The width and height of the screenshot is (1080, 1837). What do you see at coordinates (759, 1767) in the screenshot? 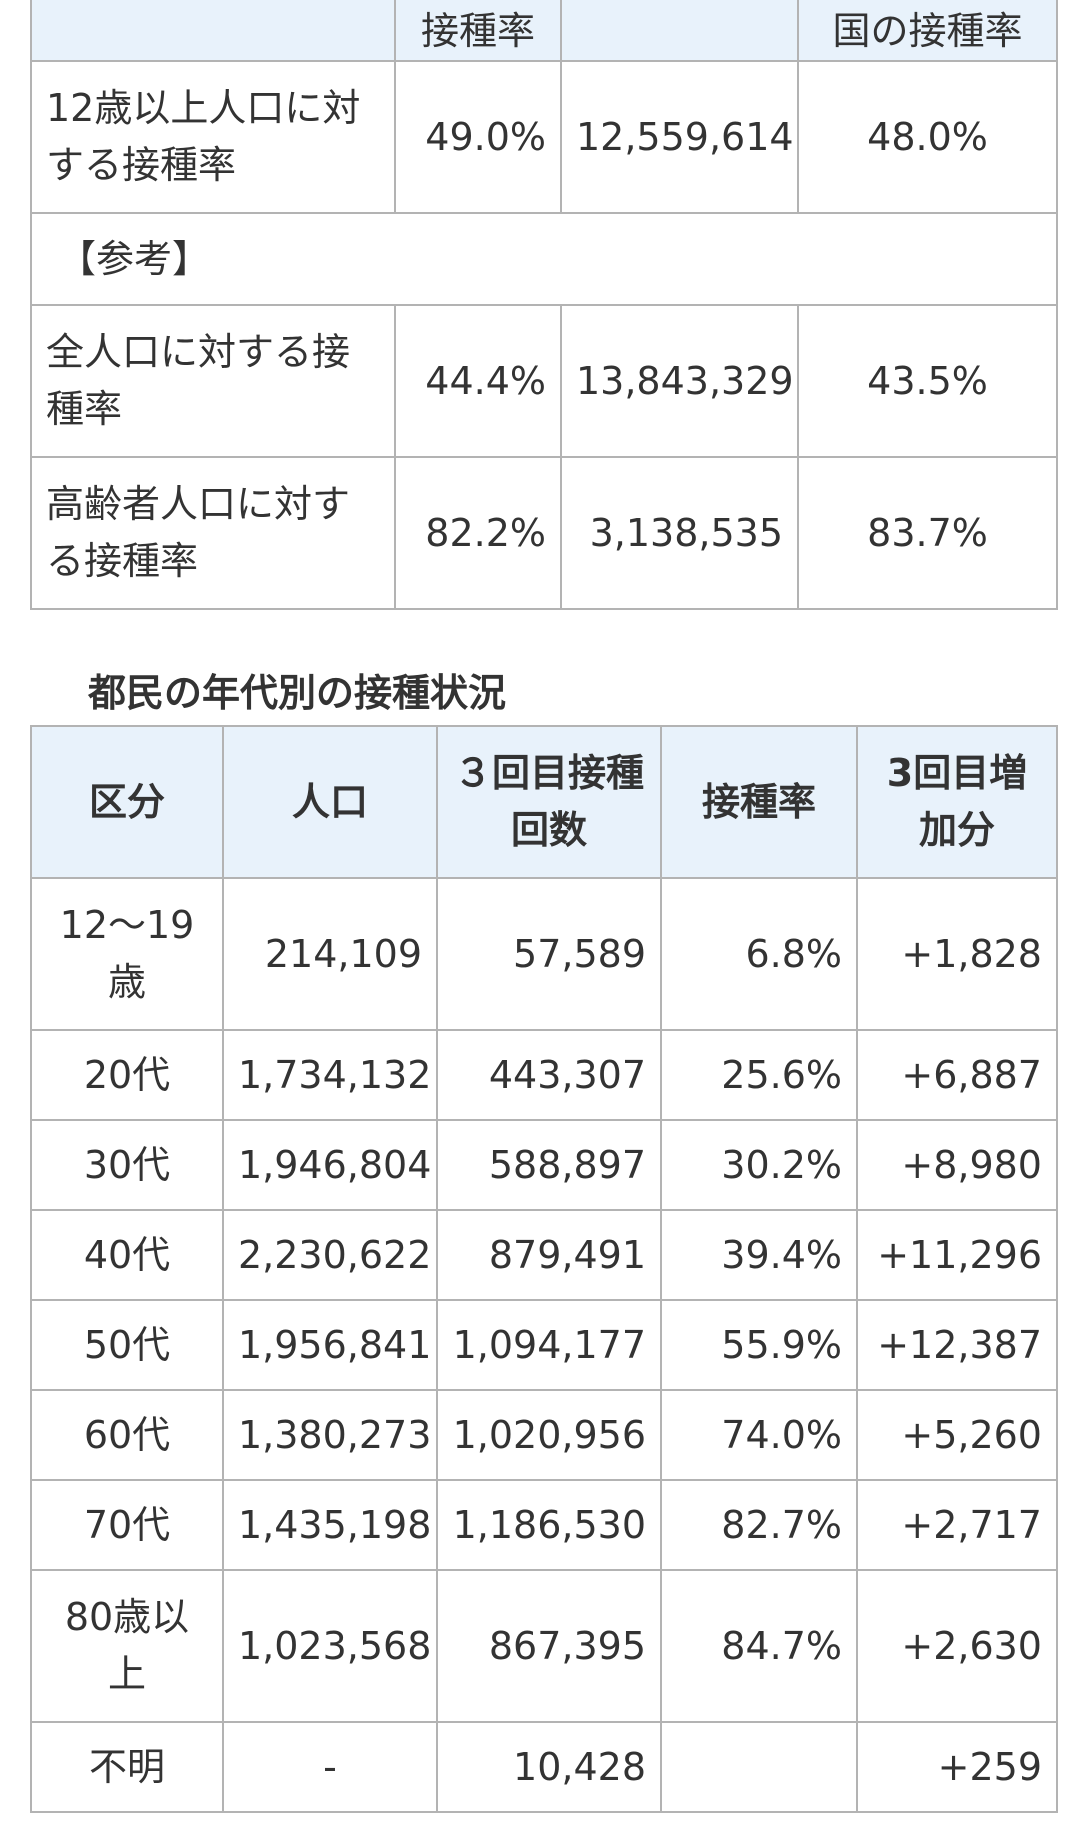
I see `vaccination-rate-cell` at bounding box center [759, 1767].